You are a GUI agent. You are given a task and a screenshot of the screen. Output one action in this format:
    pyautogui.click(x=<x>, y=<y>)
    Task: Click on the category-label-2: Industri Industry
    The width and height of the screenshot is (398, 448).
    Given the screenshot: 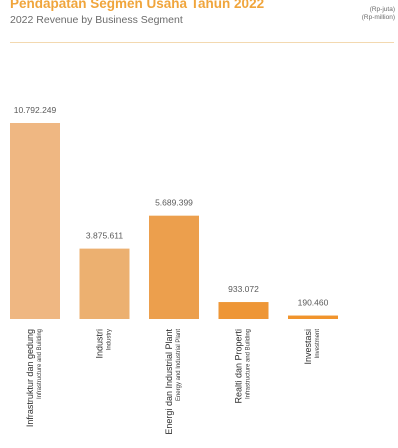 What is the action you would take?
    pyautogui.click(x=104, y=344)
    